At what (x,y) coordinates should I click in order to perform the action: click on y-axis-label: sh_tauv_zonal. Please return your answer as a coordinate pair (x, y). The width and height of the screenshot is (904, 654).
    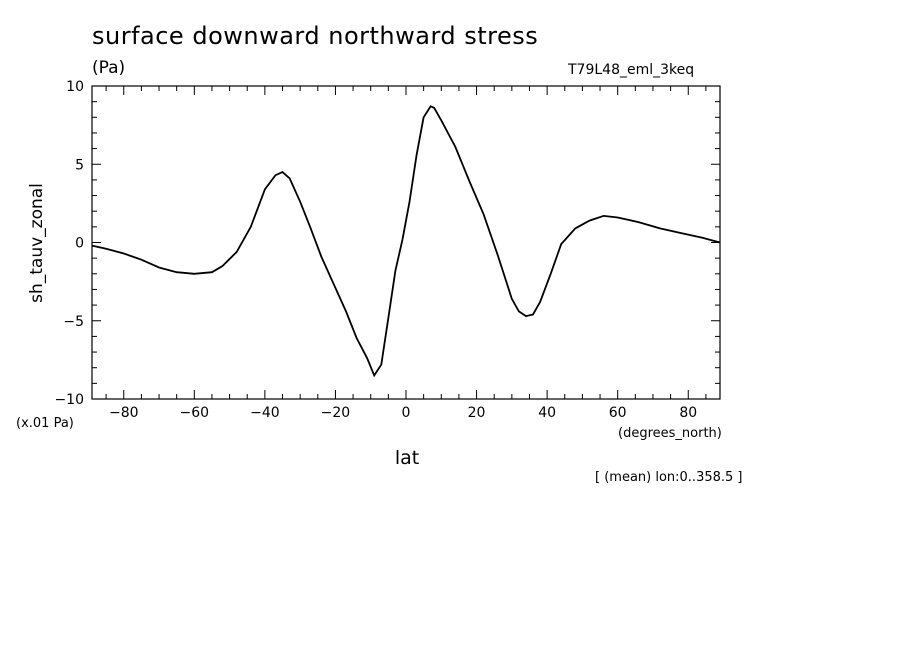
    Looking at the image, I should click on (37, 243).